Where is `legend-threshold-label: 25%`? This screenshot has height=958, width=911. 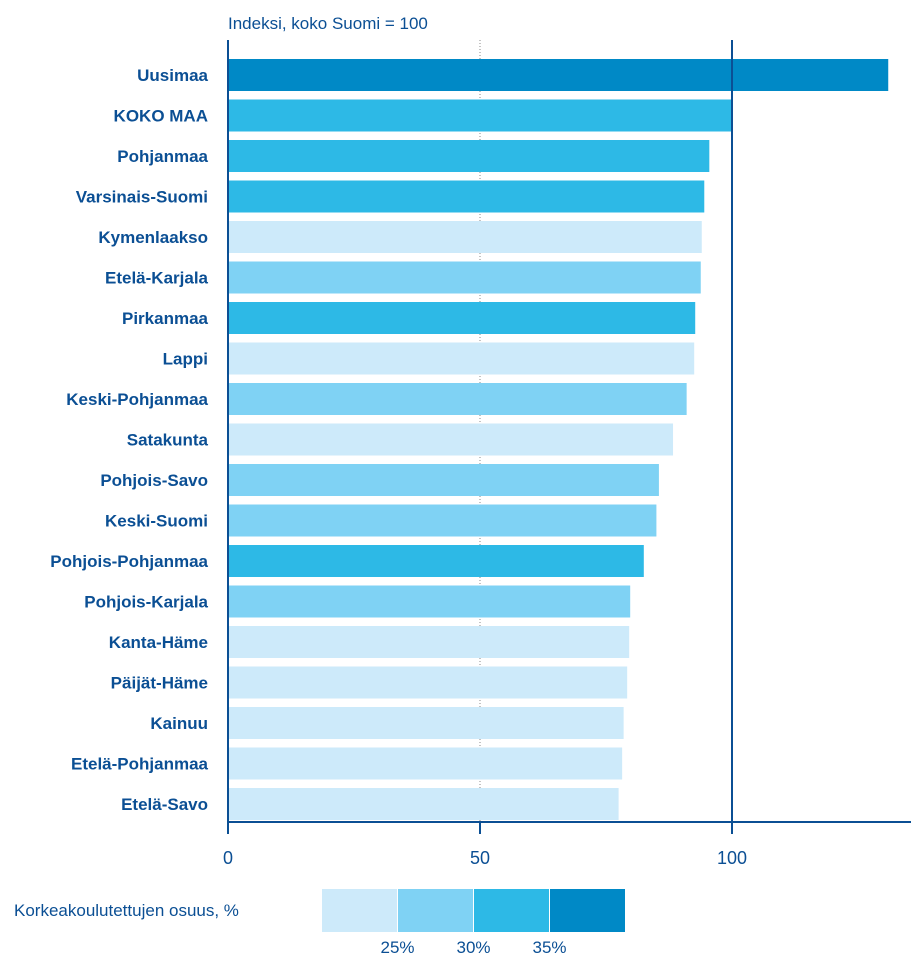 legend-threshold-label: 25% is located at coordinates (397, 947).